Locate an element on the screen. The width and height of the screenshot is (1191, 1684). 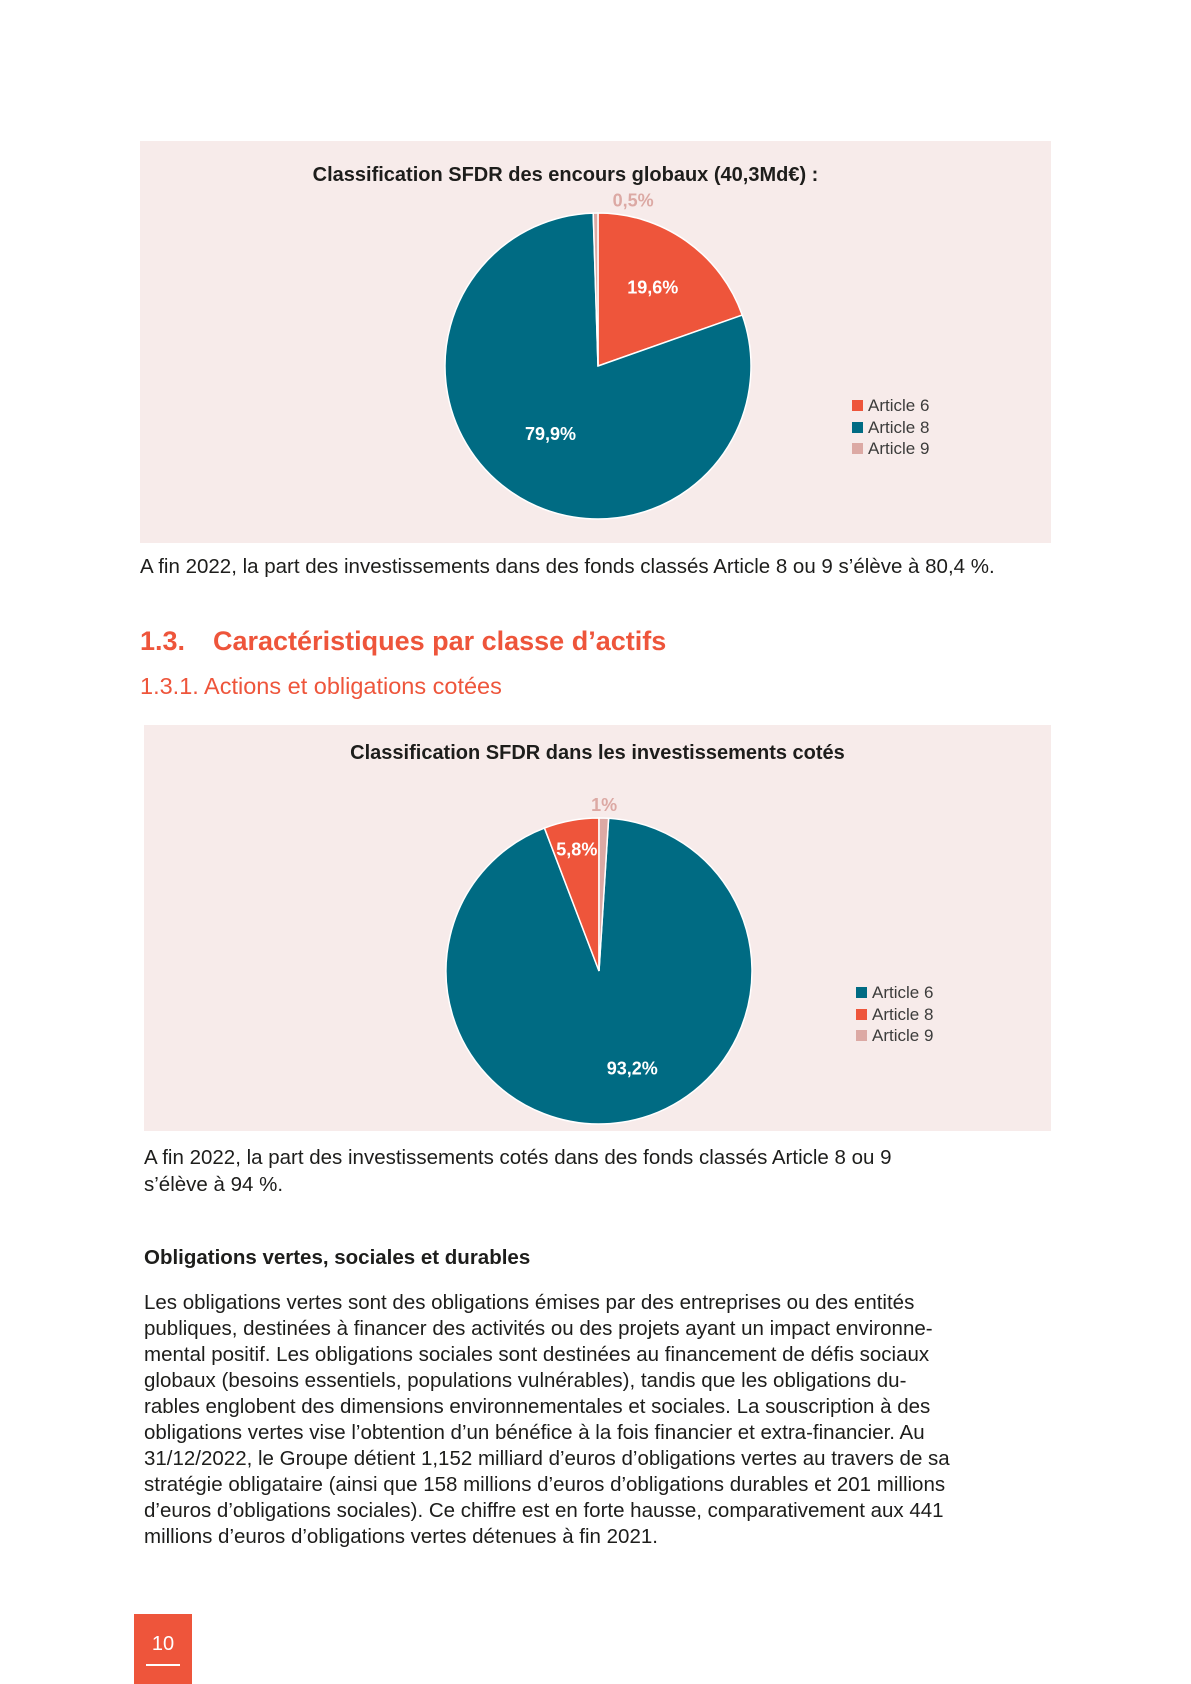
data-label: 5,8% is located at coordinates (576, 849).